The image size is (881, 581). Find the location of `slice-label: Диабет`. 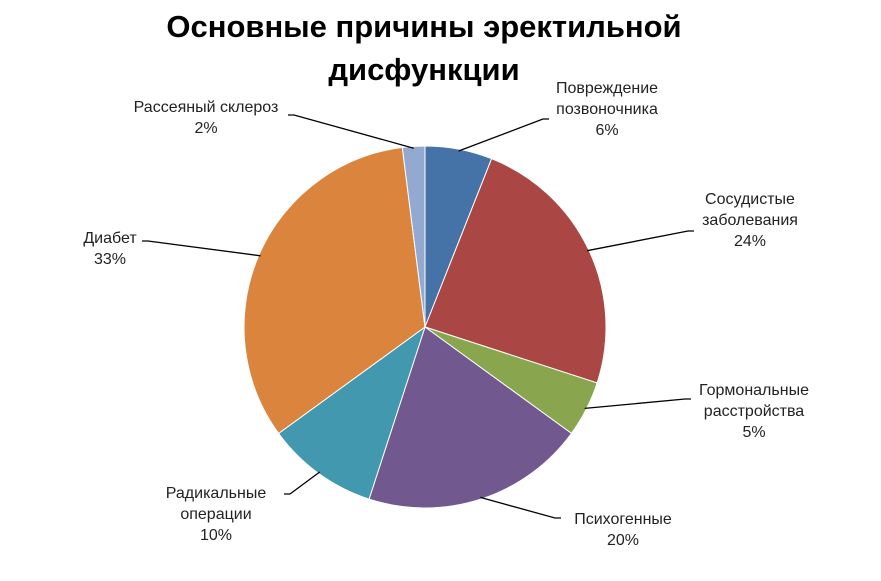

slice-label: Диабет is located at coordinates (110, 238).